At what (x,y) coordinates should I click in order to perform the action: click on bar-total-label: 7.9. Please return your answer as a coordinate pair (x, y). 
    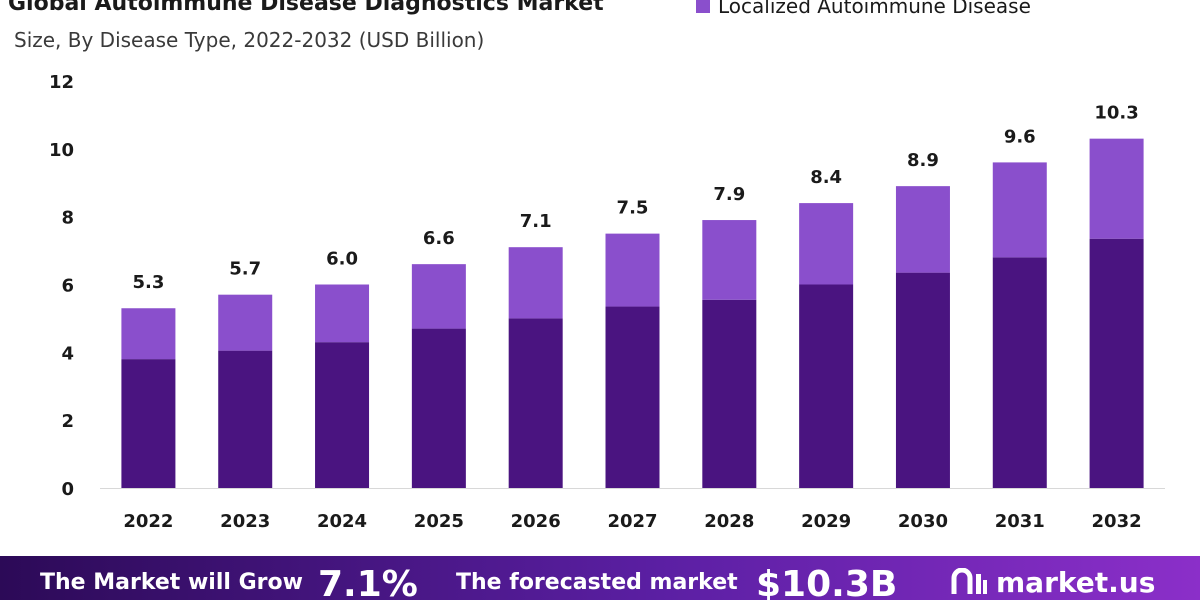
    Looking at the image, I should click on (729, 194).